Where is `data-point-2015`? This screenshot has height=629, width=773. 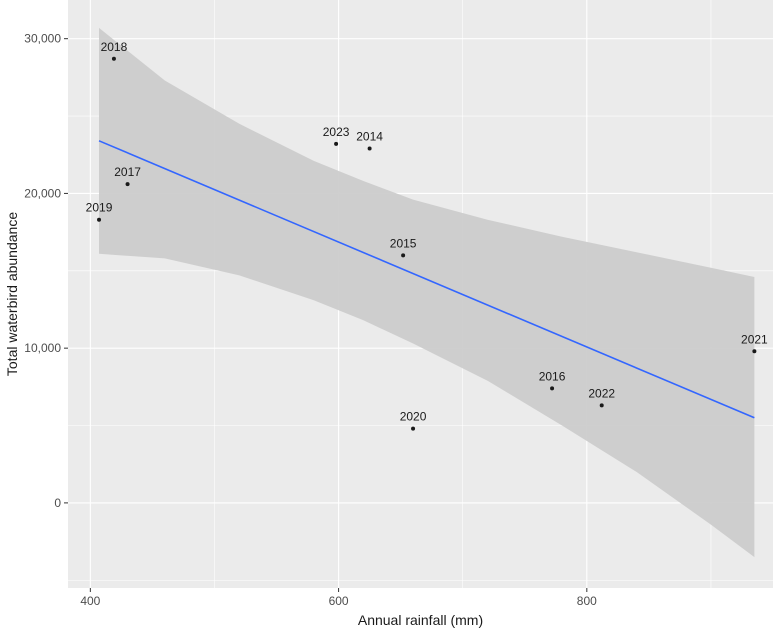
data-point-2015 is located at coordinates (403, 255).